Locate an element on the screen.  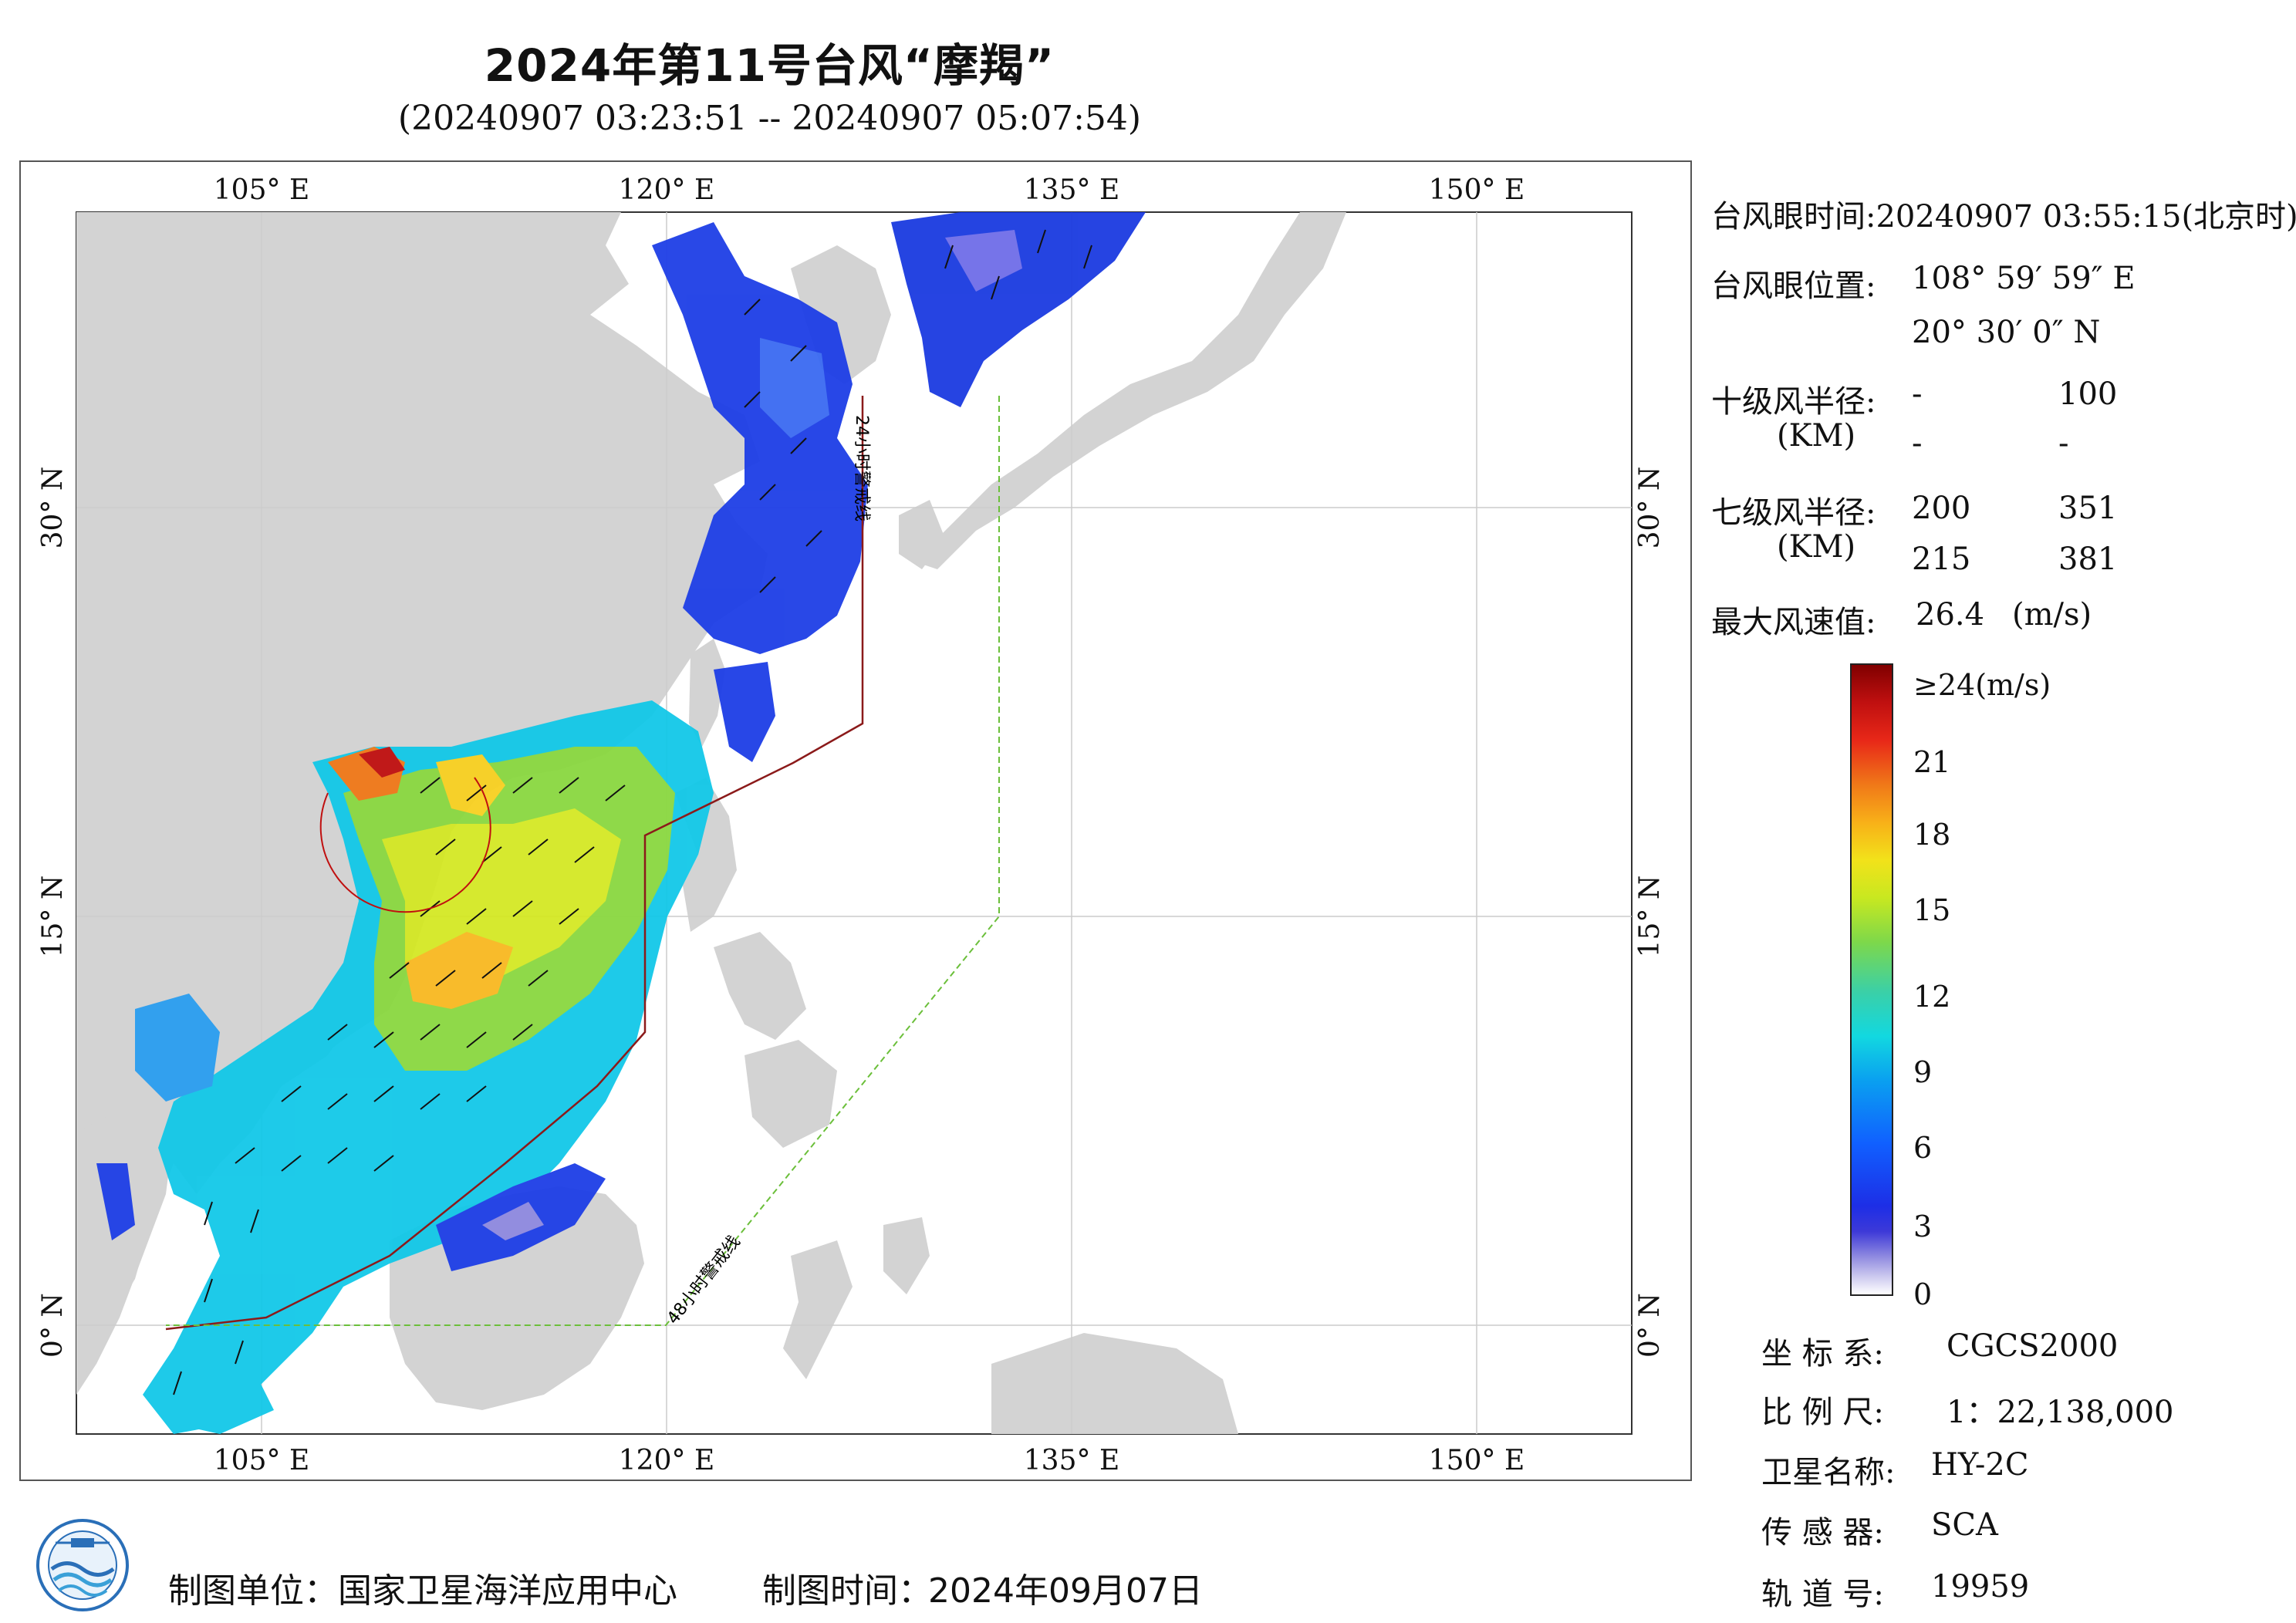
scale-label: 比 例 尺: is located at coordinates (1822, 1412).